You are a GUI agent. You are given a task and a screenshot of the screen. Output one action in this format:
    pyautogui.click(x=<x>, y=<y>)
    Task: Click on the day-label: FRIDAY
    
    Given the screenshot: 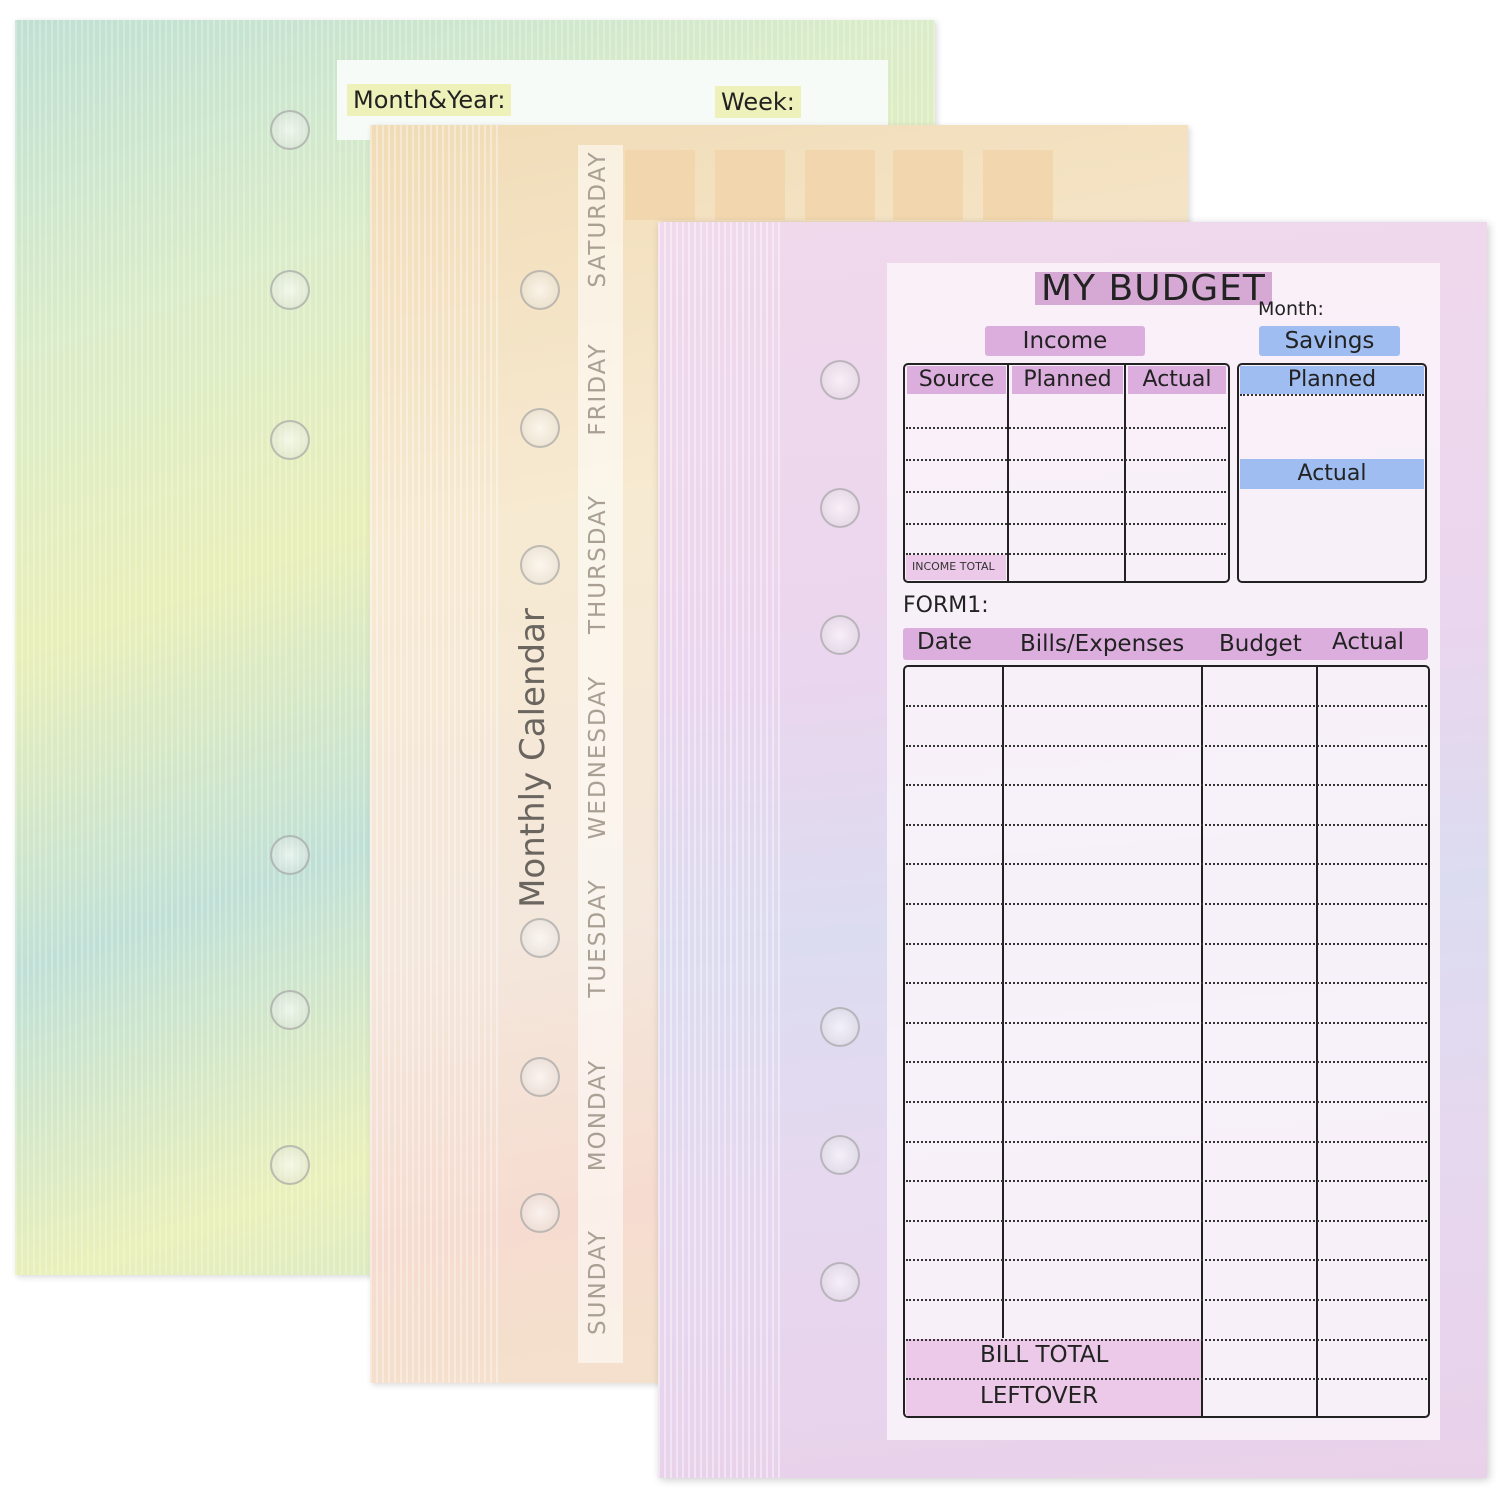 What is the action you would take?
    pyautogui.click(x=598, y=389)
    